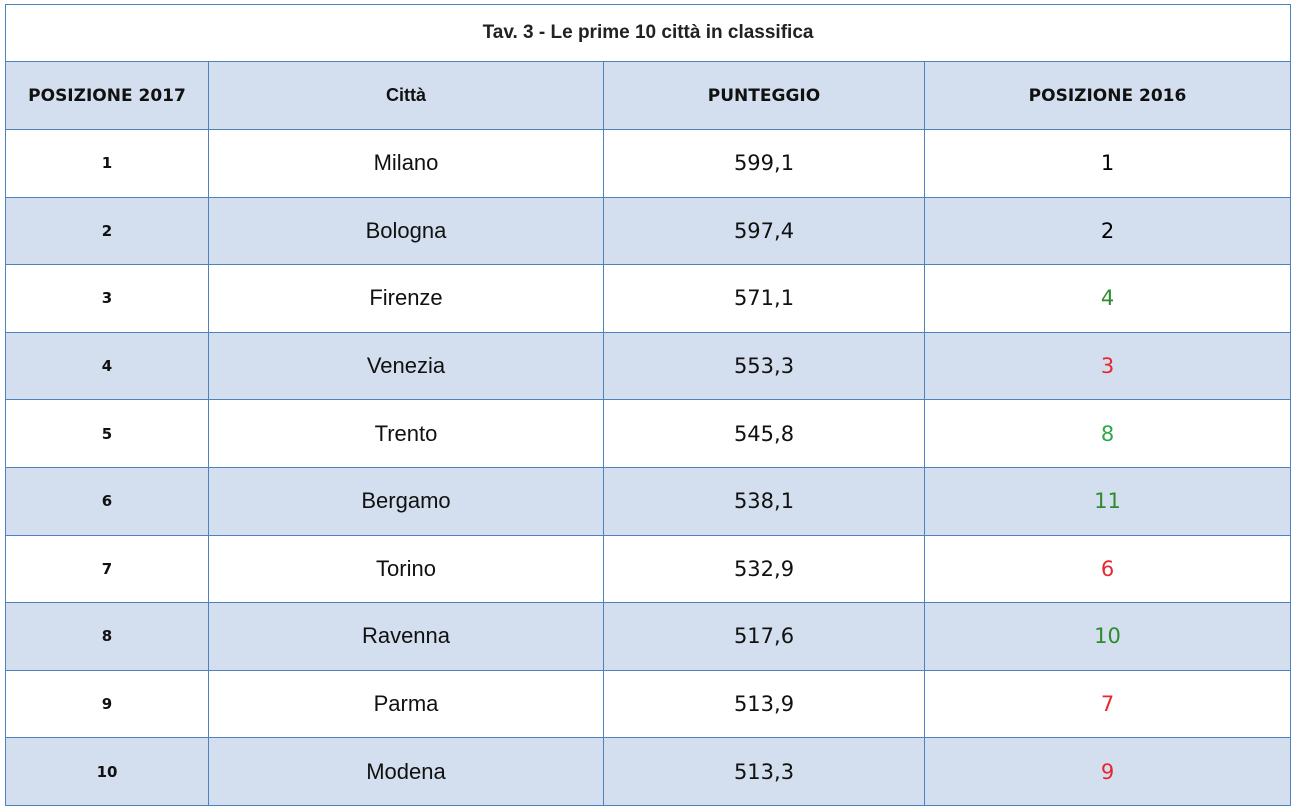  What do you see at coordinates (764, 569) in the screenshot?
I see `score: 532,9` at bounding box center [764, 569].